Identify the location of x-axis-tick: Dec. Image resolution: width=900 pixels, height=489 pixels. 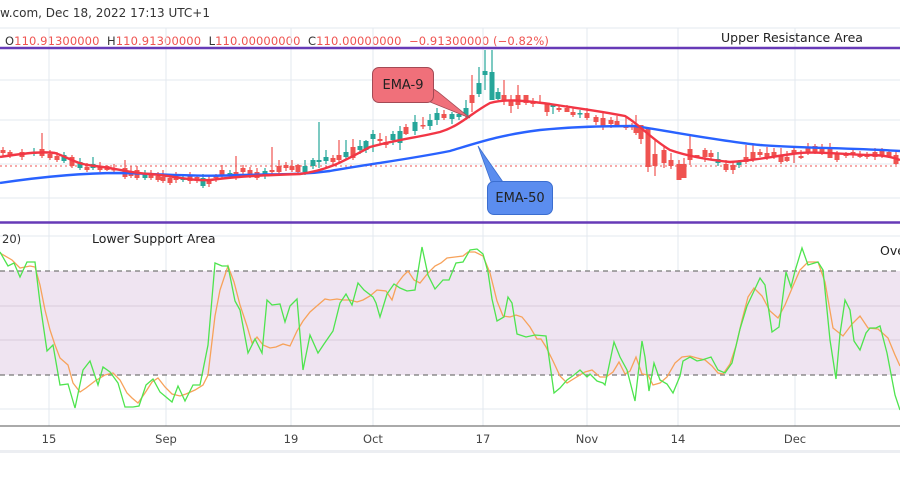
(795, 439).